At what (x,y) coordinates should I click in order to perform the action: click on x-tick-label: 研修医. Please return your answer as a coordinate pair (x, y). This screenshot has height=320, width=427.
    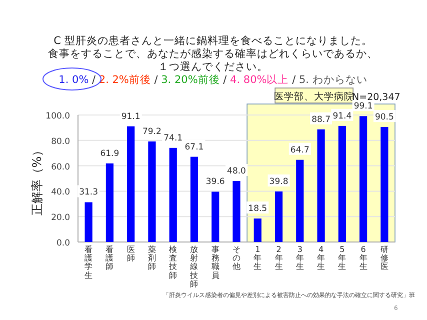
    Looking at the image, I should click on (384, 258).